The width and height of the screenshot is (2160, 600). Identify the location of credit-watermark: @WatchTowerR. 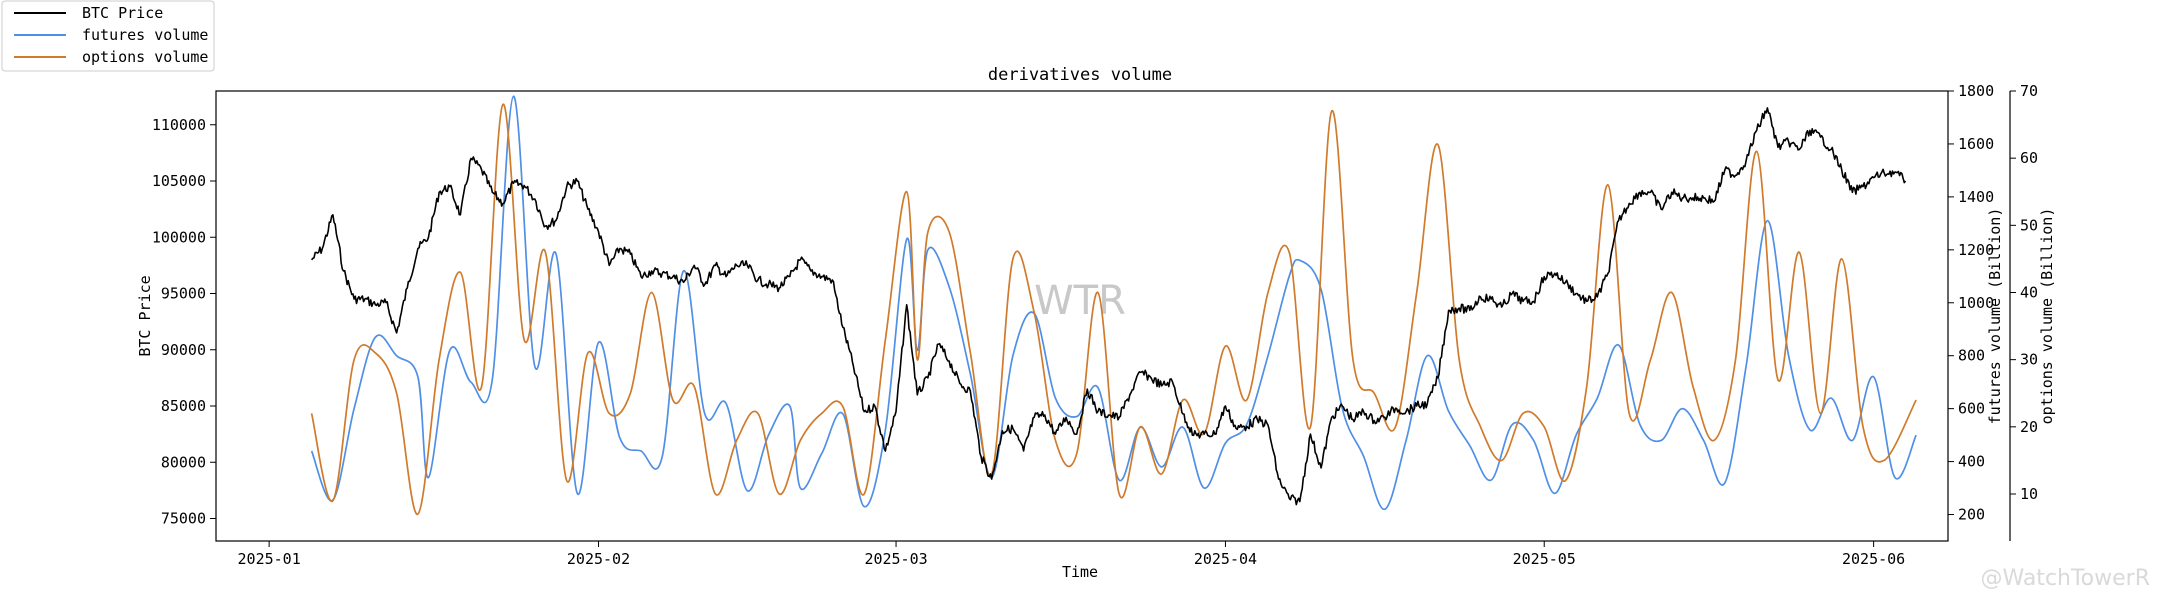
(2065, 578).